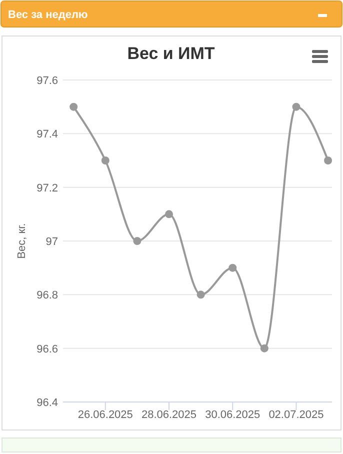 Image resolution: width=343 pixels, height=454 pixels. I want to click on x-tick-label: 30.06.2025, so click(232, 415).